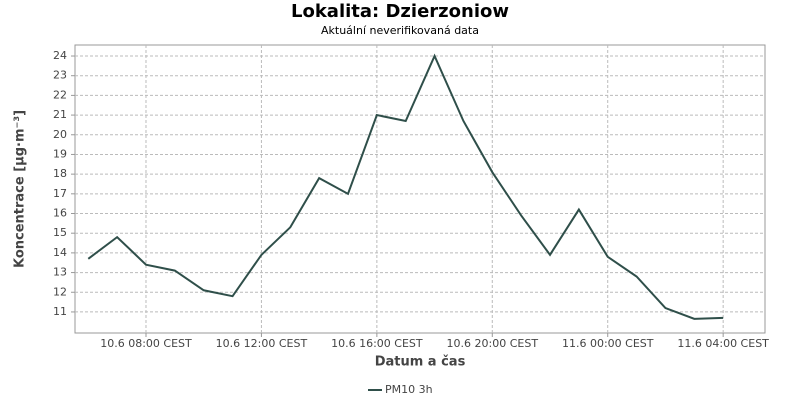 The height and width of the screenshot is (400, 800). What do you see at coordinates (60, 114) in the screenshot?
I see `y-tick-label: 21` at bounding box center [60, 114].